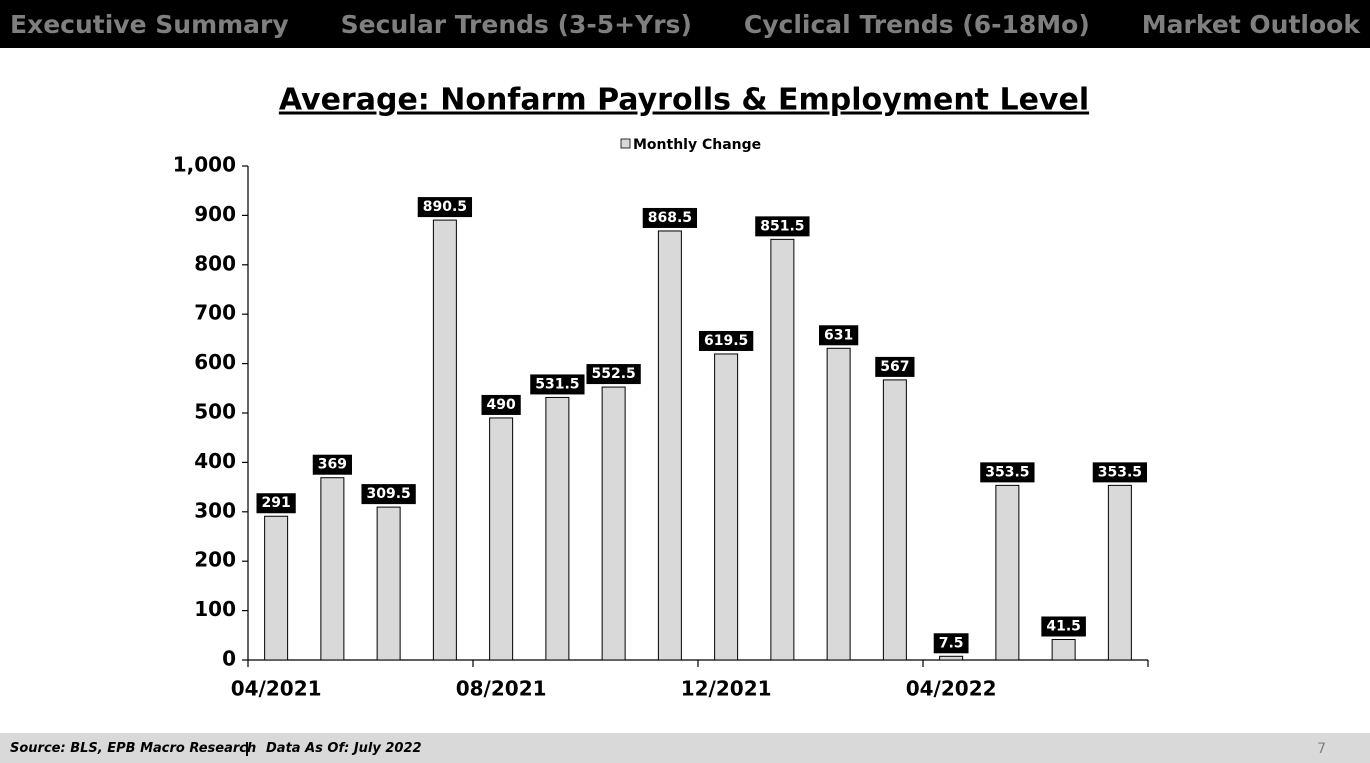 This screenshot has height=763, width=1370. What do you see at coordinates (215, 214) in the screenshot?
I see `y-tick-label: 900` at bounding box center [215, 214].